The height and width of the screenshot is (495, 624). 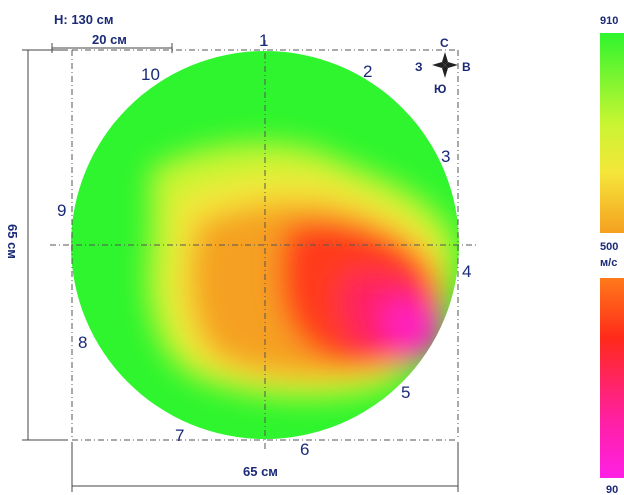 I want to click on height-label: H: 130 см, so click(x=83, y=19).